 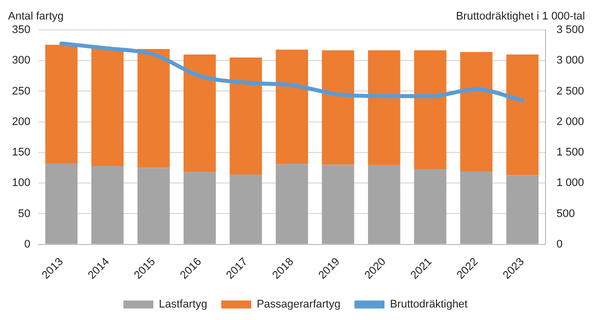 I want to click on y-tick-label: 200, so click(x=21, y=122).